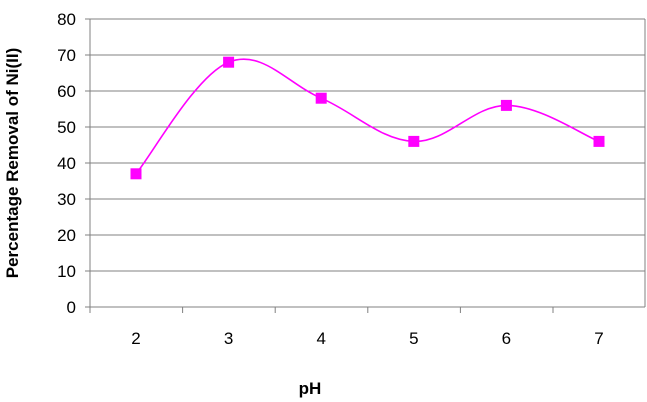  Describe the element at coordinates (66, 235) in the screenshot. I see `y-tick-label: 20` at that location.